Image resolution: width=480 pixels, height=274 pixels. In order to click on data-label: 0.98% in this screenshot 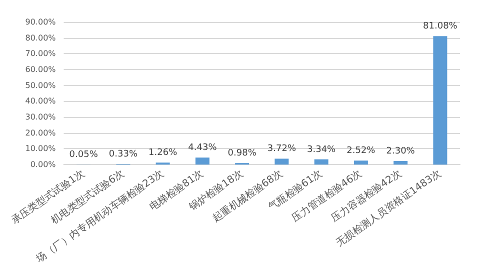, I will do `click(242, 153)`.